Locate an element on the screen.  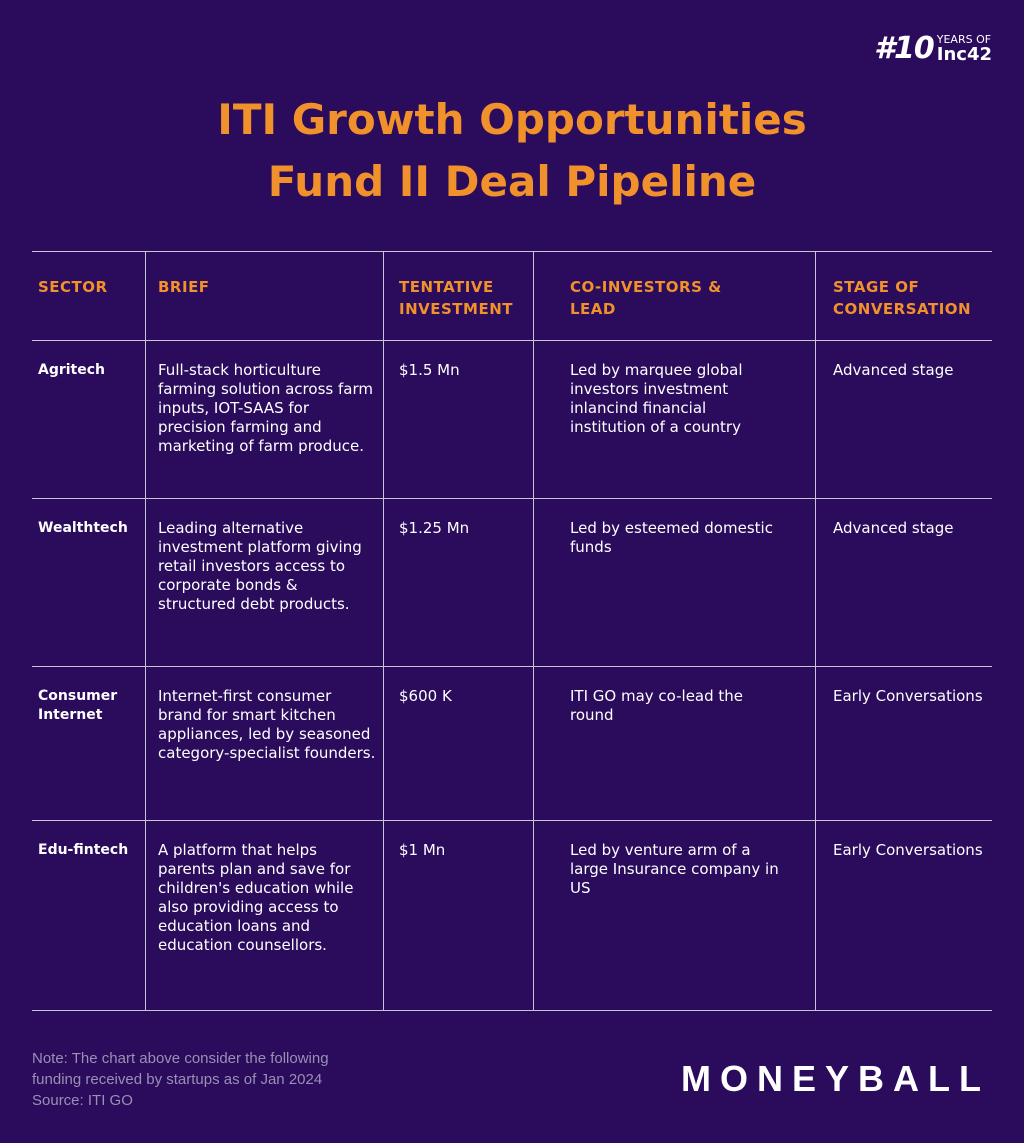
badge-side: YEARS OF Inc42 is located at coordinates (964, 49).